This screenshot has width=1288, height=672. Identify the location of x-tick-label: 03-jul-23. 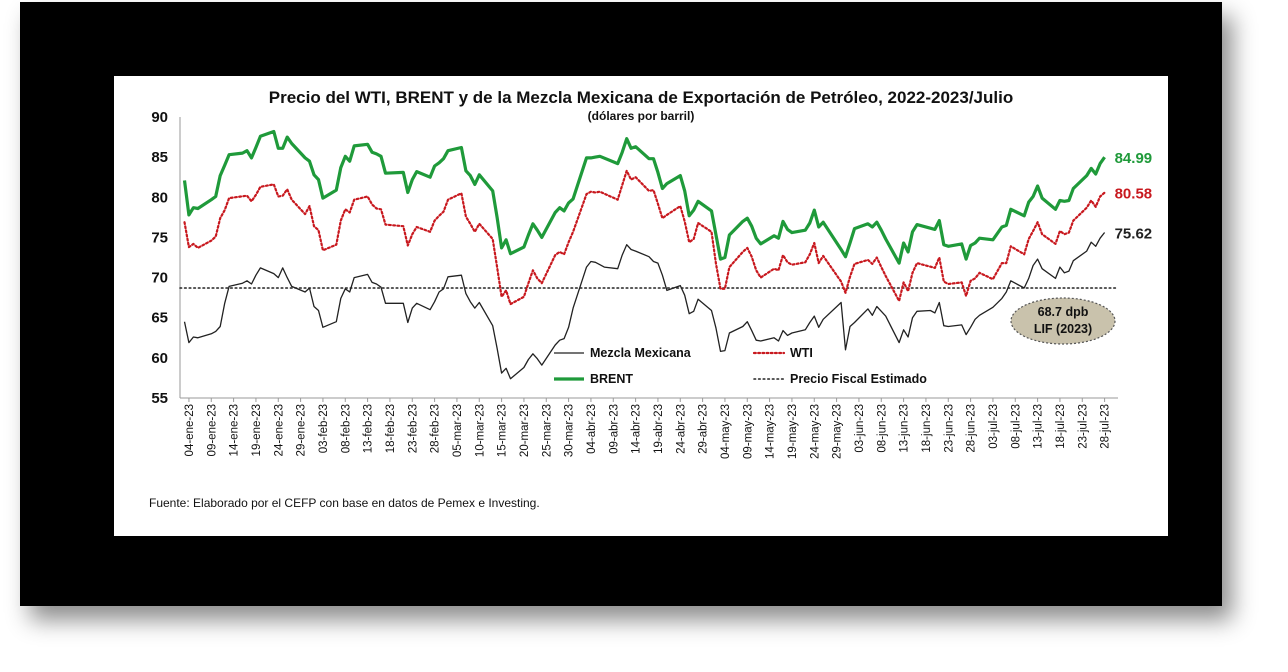
(994, 426).